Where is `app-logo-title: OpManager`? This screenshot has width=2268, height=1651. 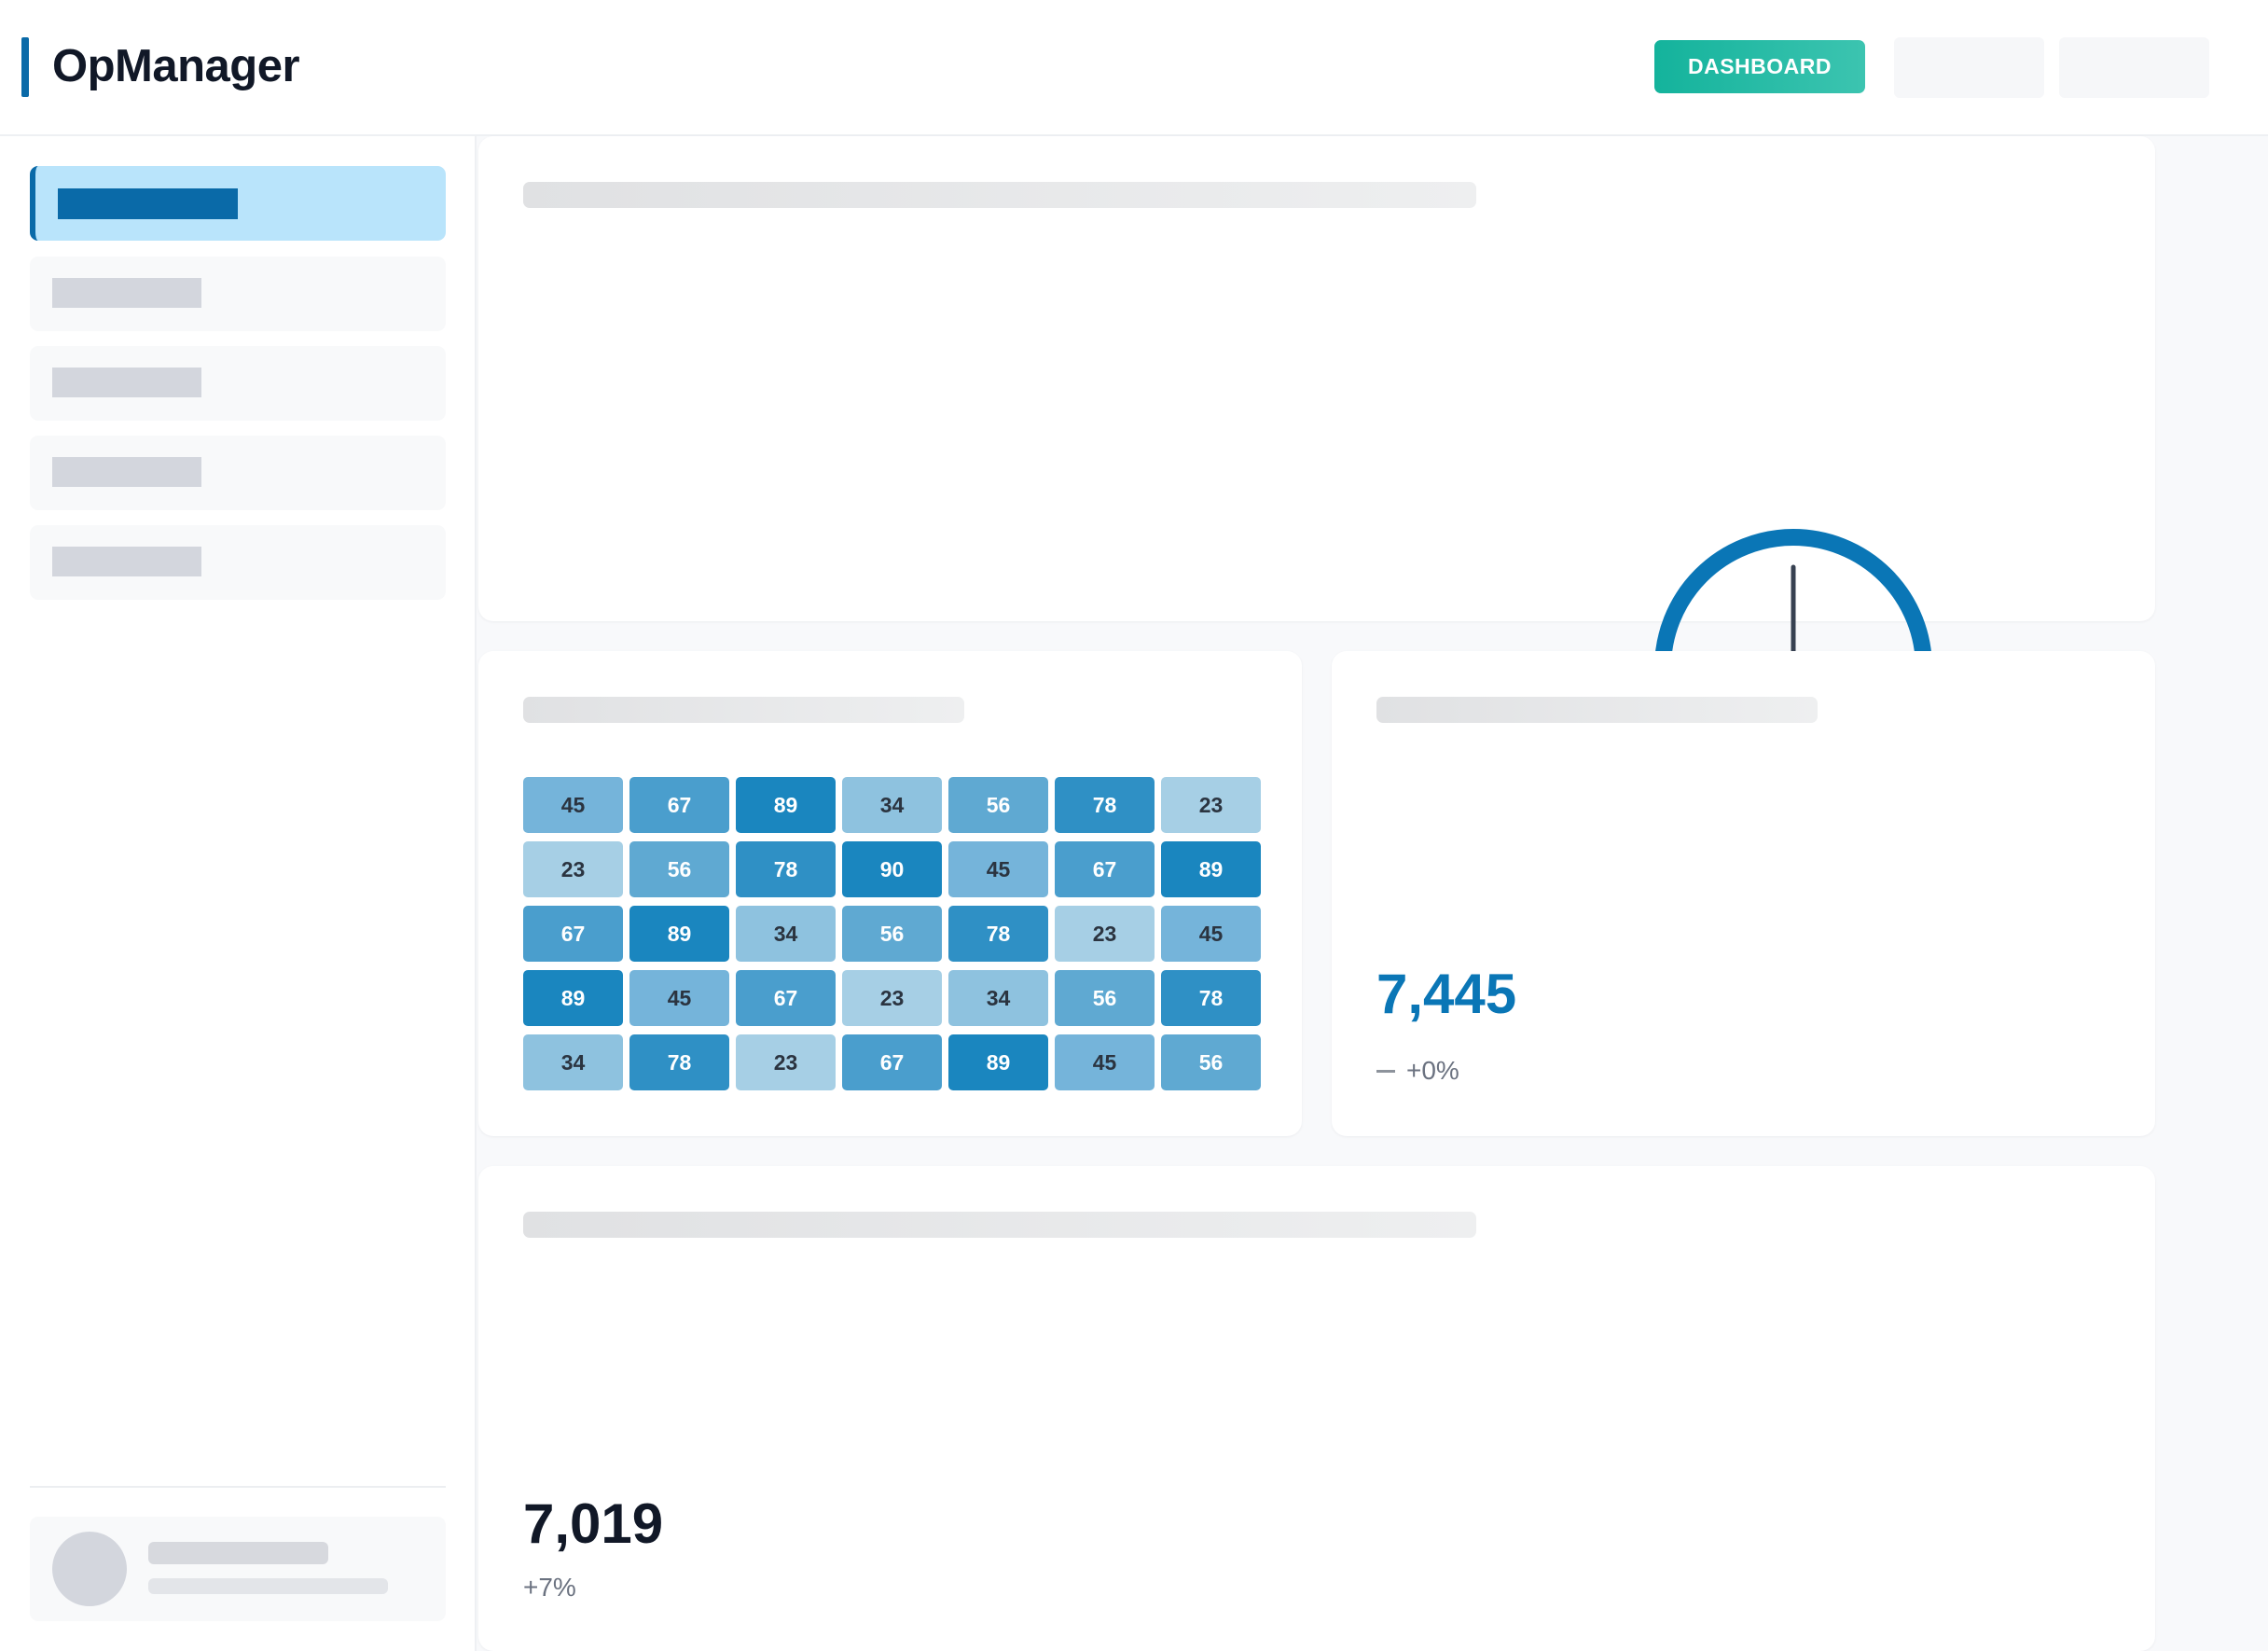 app-logo-title: OpManager is located at coordinates (176, 66).